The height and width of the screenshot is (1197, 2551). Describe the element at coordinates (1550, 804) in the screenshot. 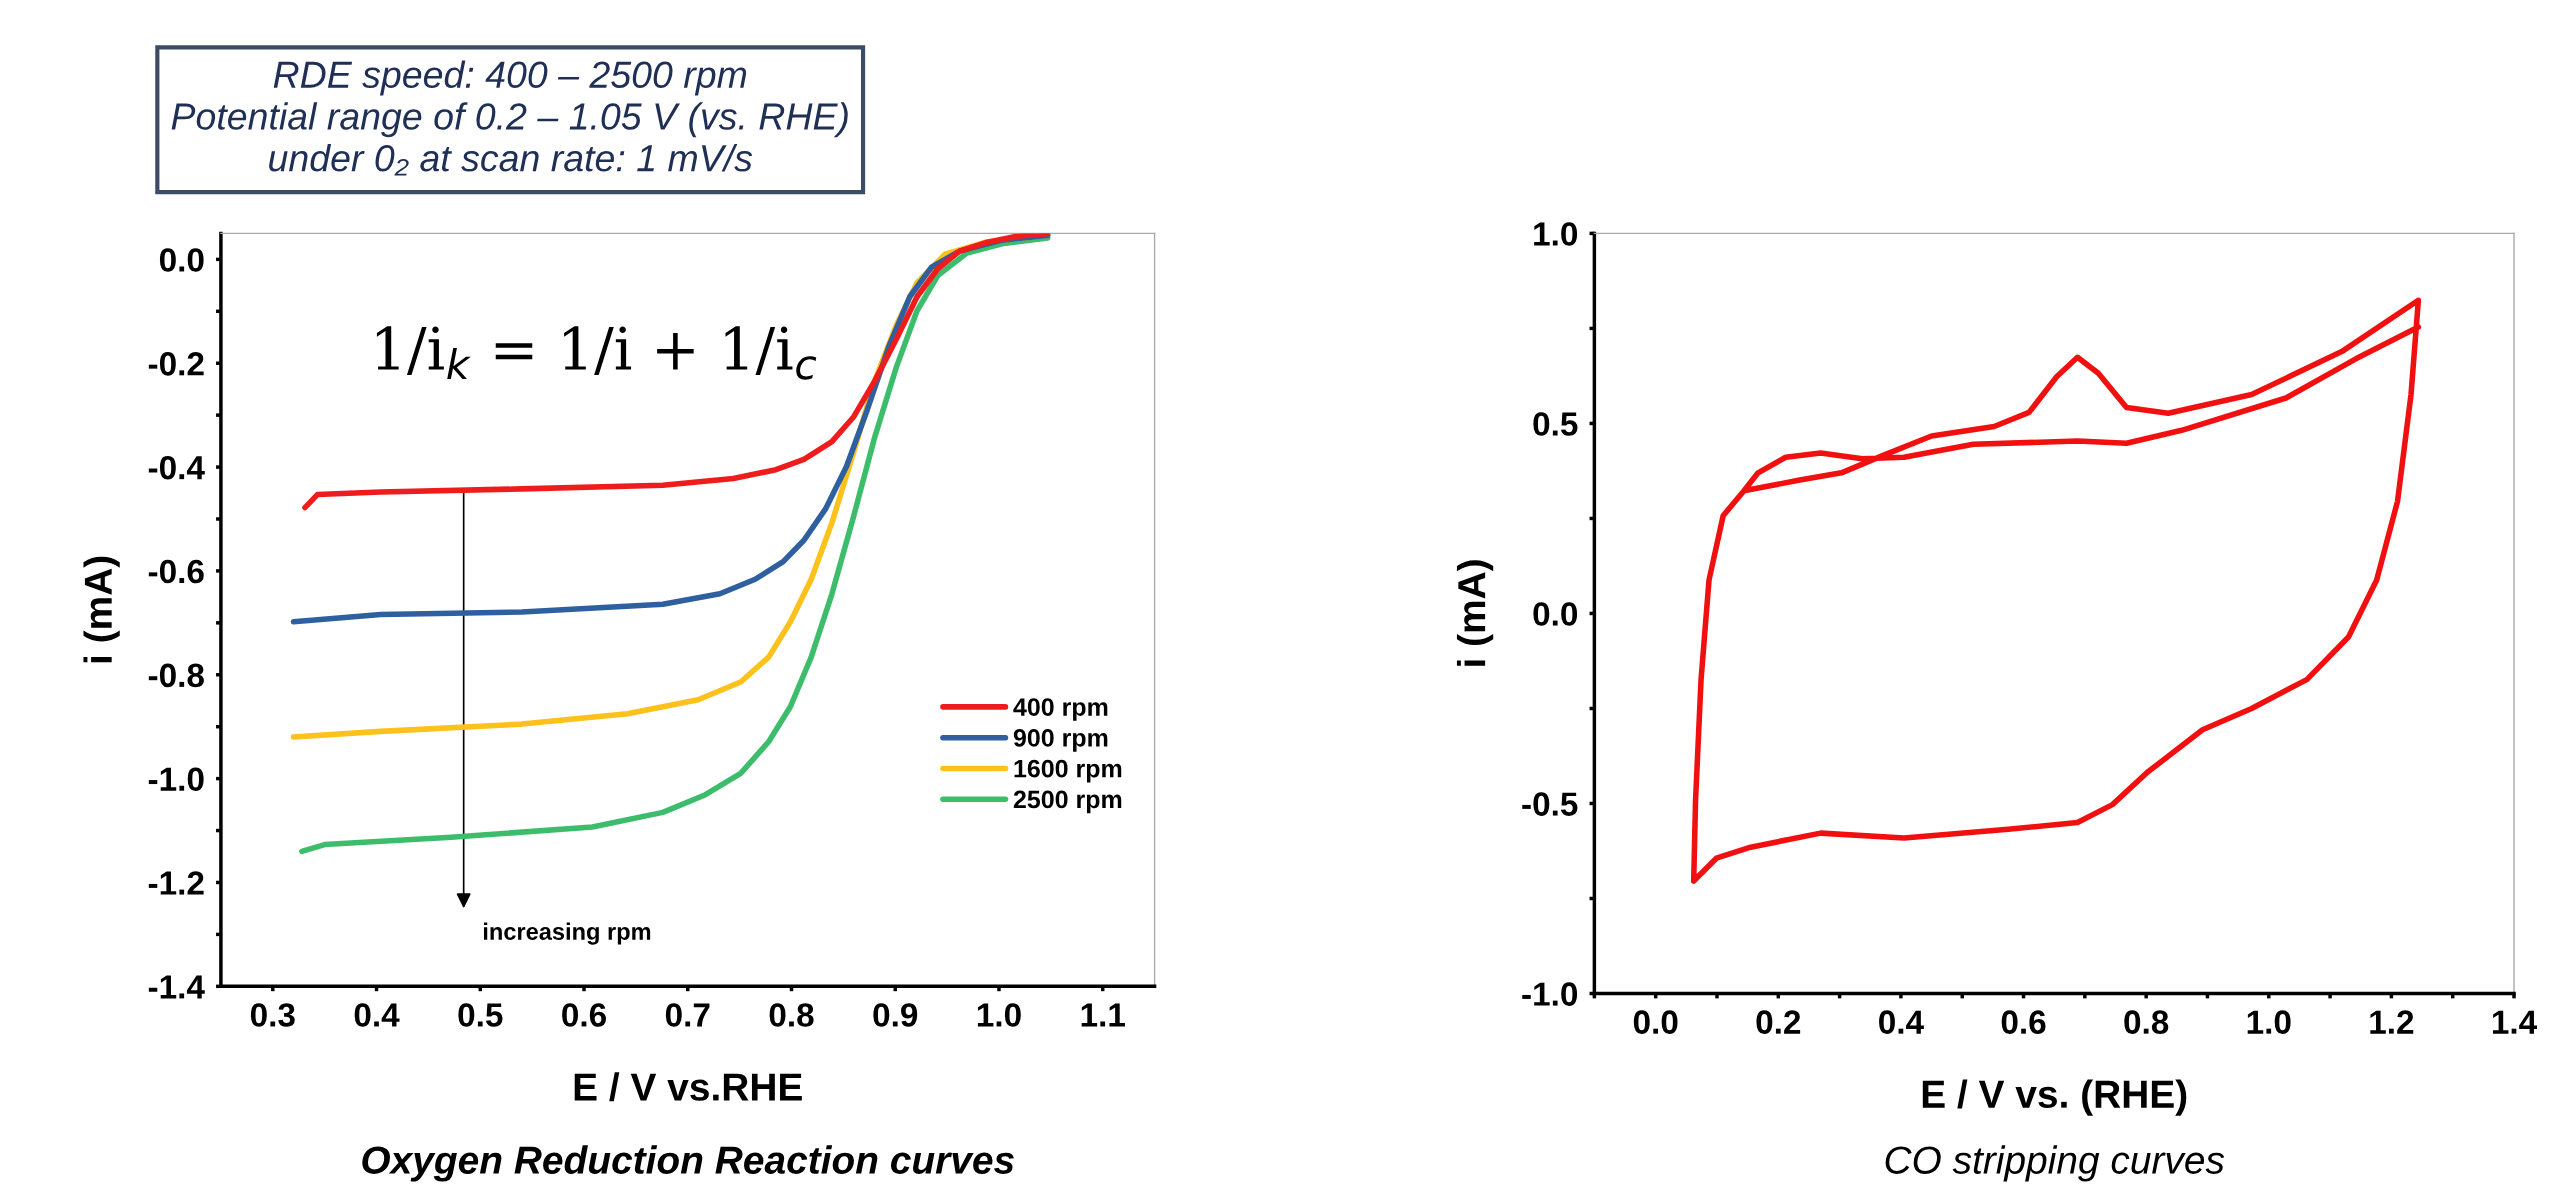

I see `y-tick-label: -0.5` at that location.